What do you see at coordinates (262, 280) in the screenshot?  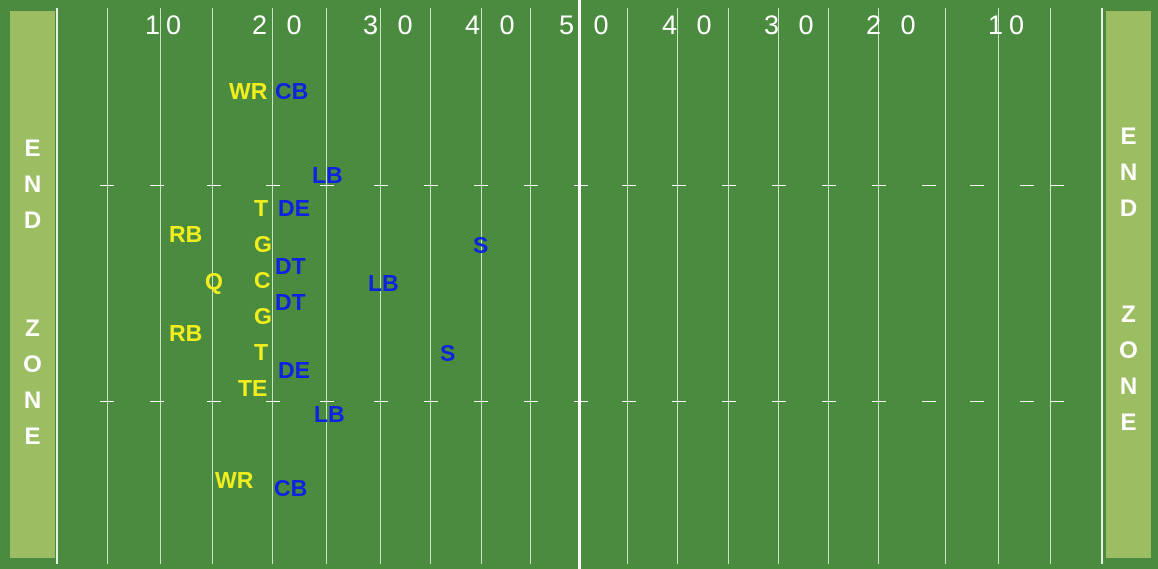 I see `offense-player-center: C` at bounding box center [262, 280].